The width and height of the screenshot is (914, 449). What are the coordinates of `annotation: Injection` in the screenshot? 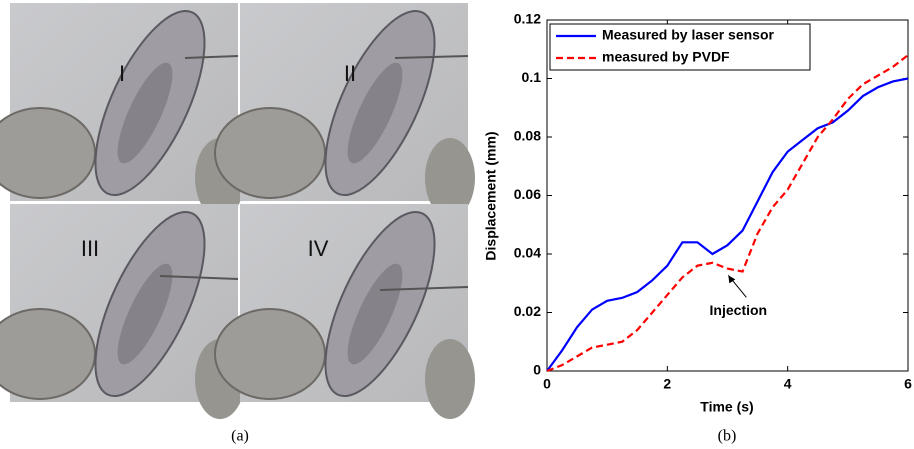 It's located at (739, 310).